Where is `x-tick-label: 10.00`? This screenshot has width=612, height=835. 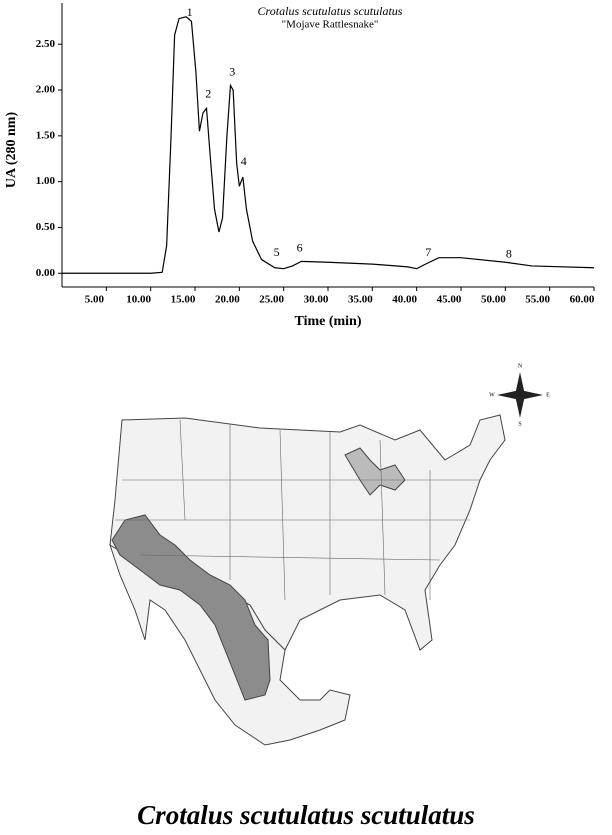 x-tick-label: 10.00 is located at coordinates (138, 300).